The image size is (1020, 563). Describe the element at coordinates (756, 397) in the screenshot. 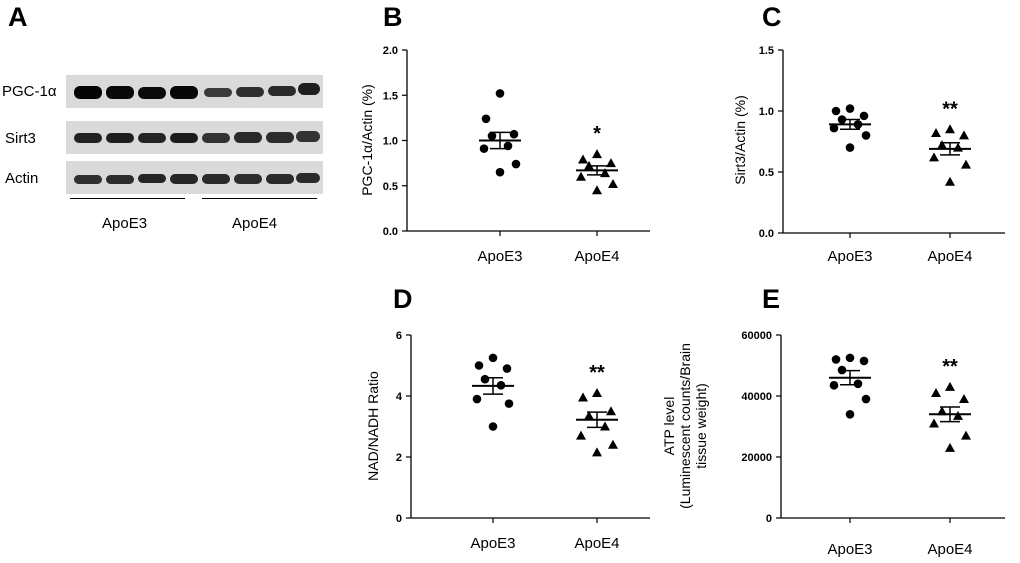

I see `y-tick-label-e: 40000` at that location.